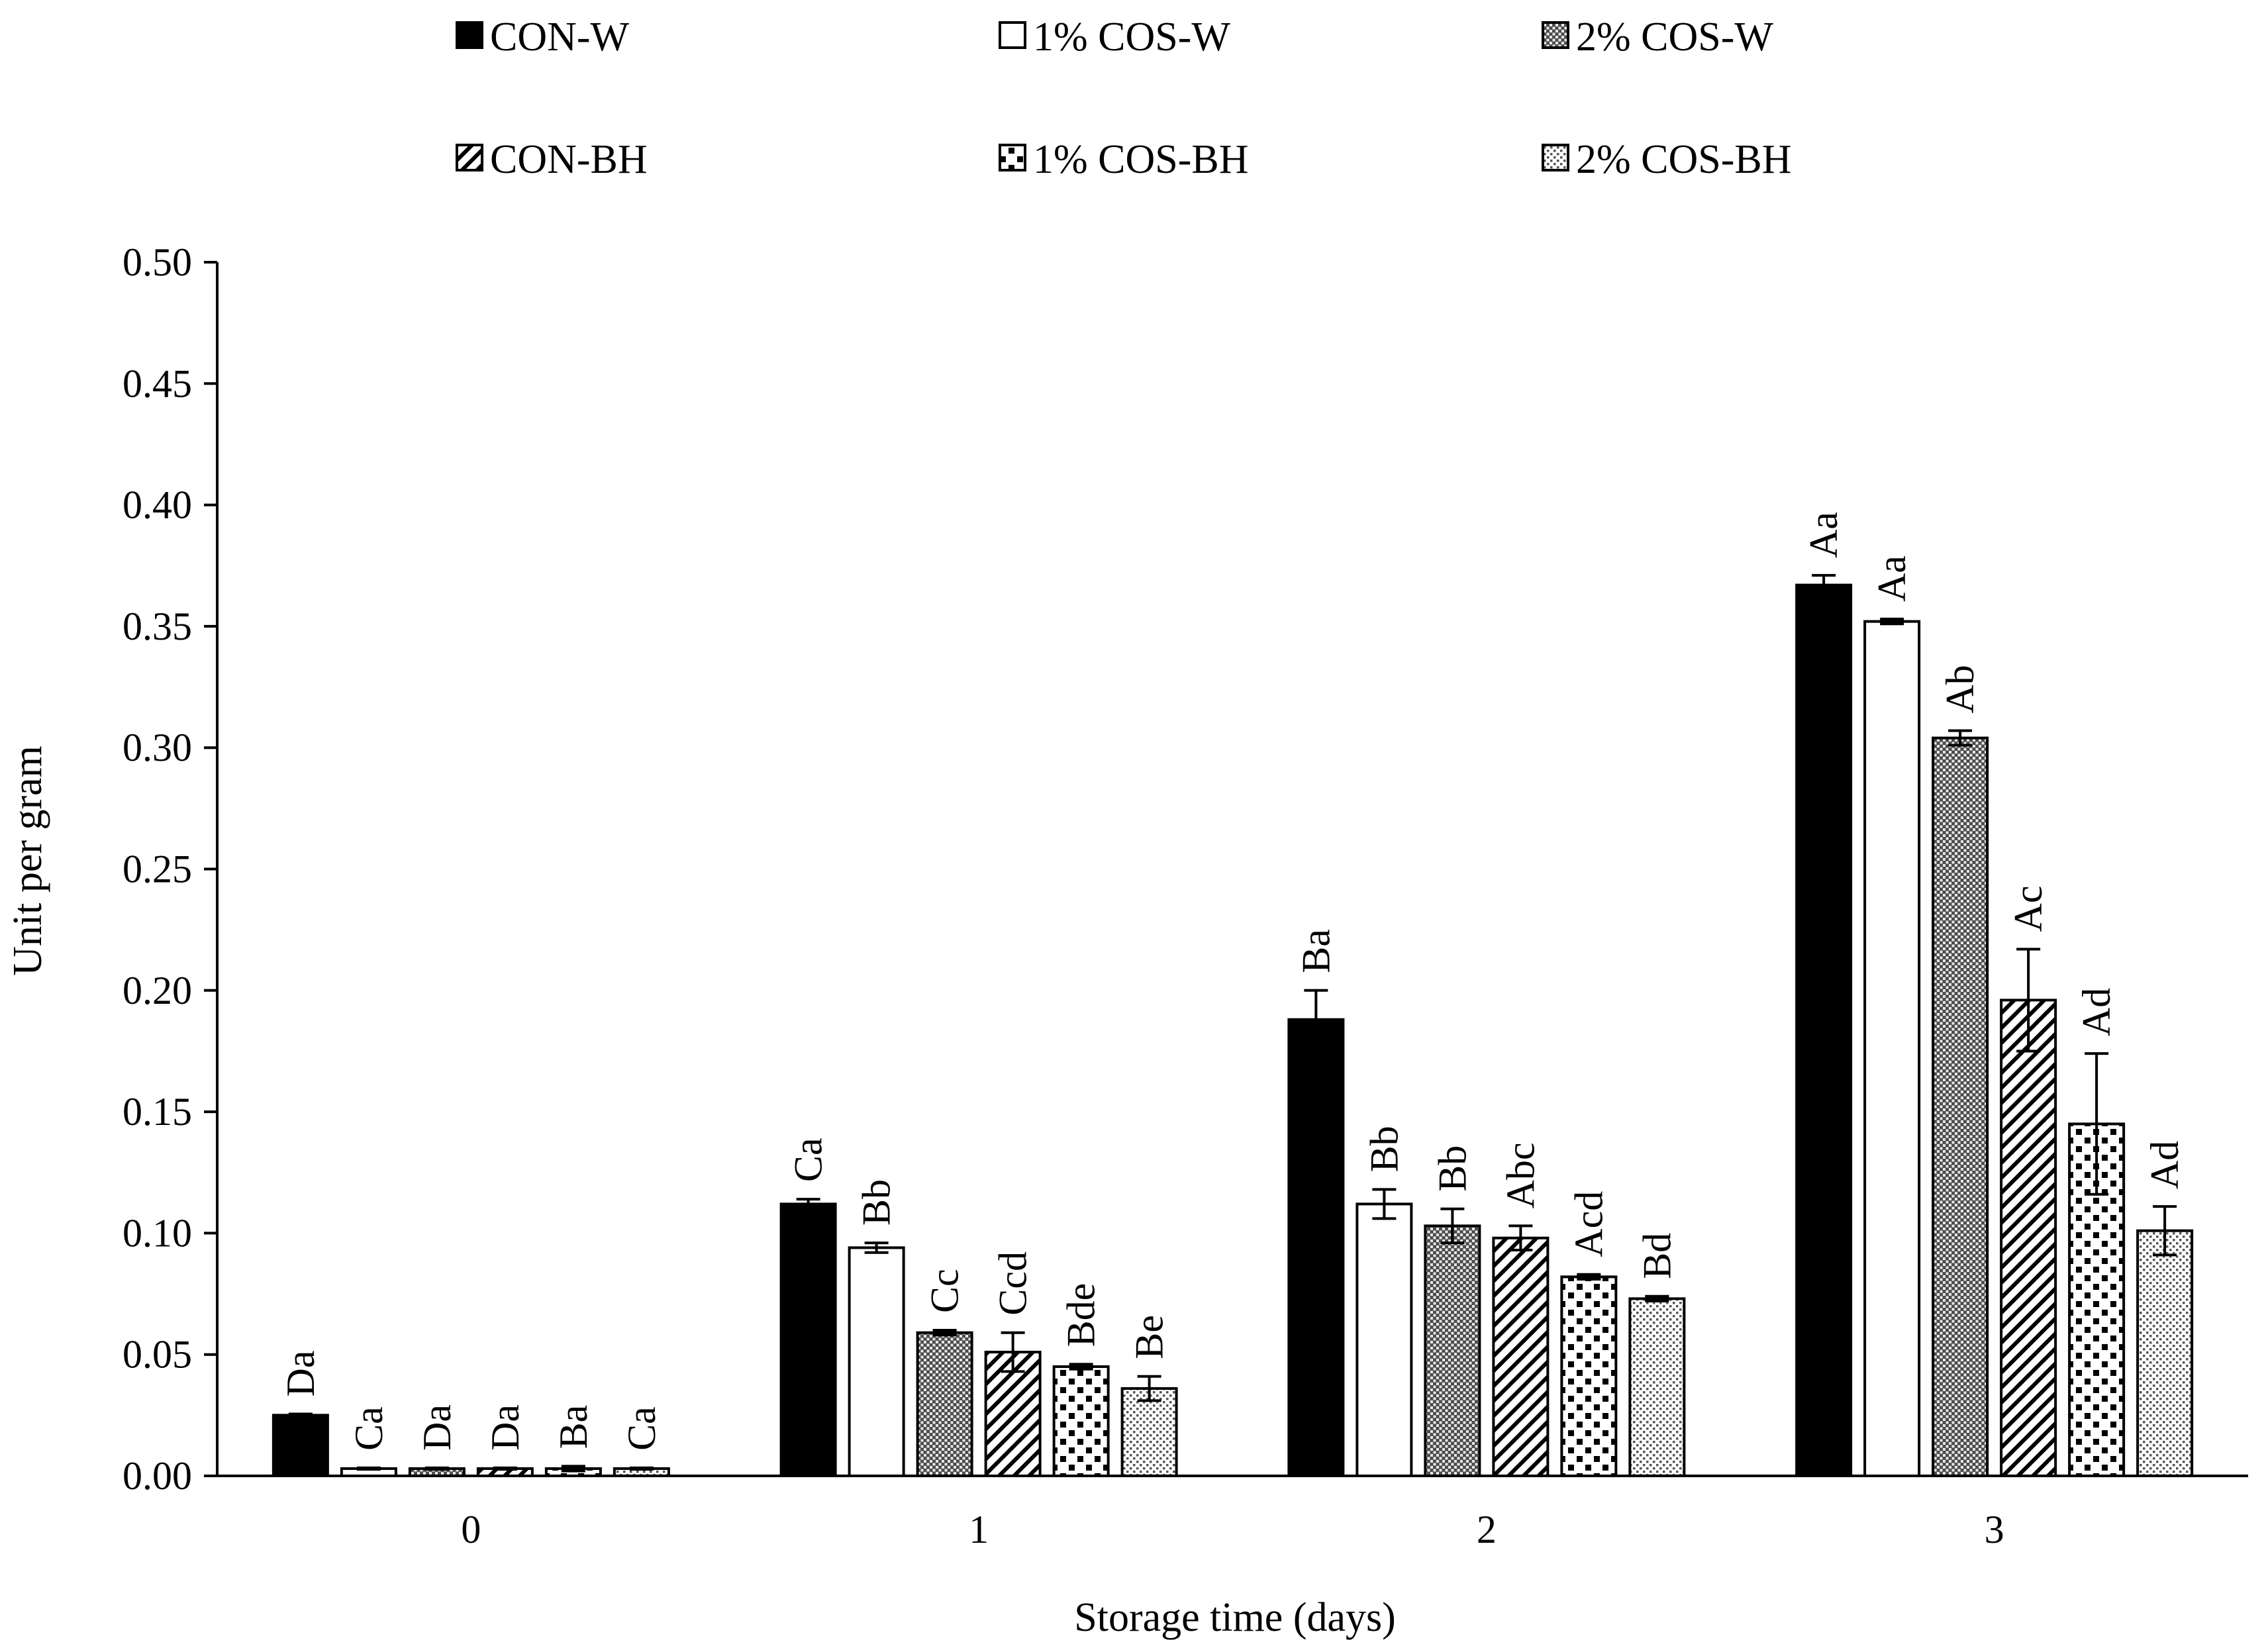 This screenshot has height=1652, width=2266. I want to click on data-label: Acd, so click(1588, 1224).